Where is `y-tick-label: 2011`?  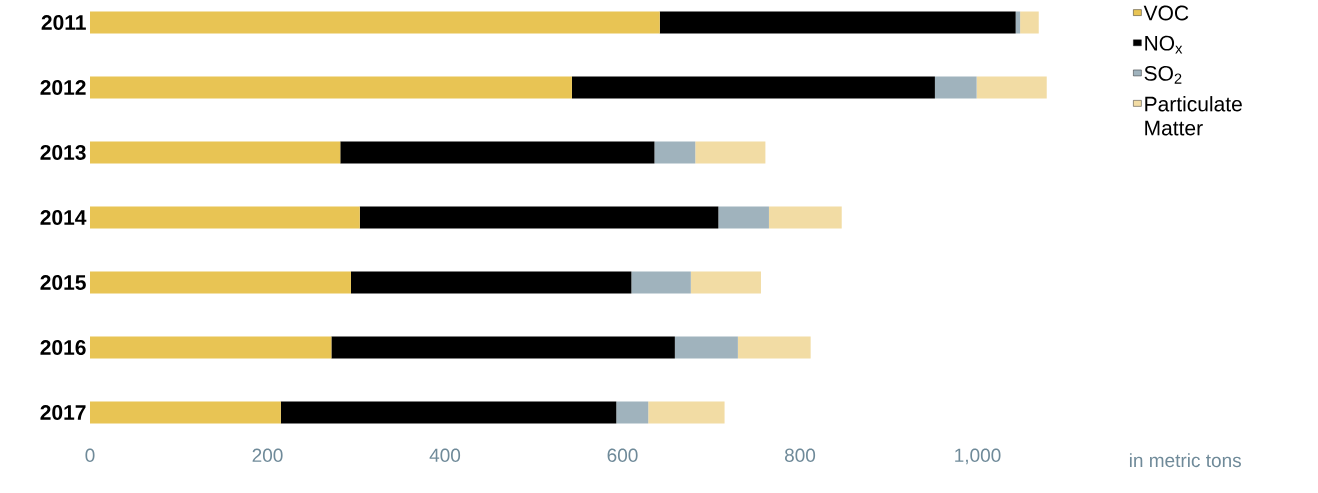
y-tick-label: 2011 is located at coordinates (63, 22).